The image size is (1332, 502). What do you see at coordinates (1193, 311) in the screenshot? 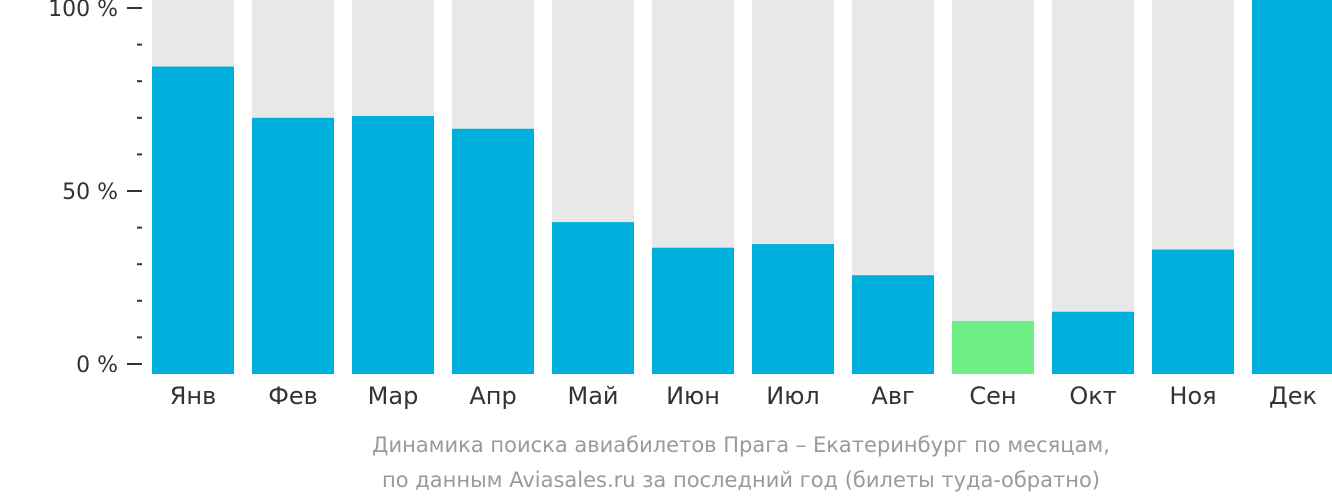
I see `bar-Ноя` at bounding box center [1193, 311].